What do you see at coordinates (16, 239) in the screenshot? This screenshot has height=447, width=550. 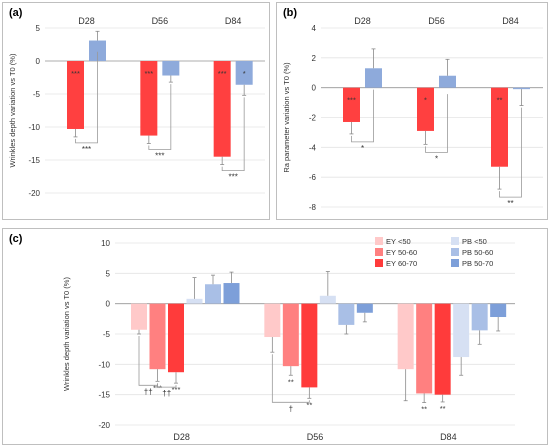 I see `panel-label: (c)` at bounding box center [16, 239].